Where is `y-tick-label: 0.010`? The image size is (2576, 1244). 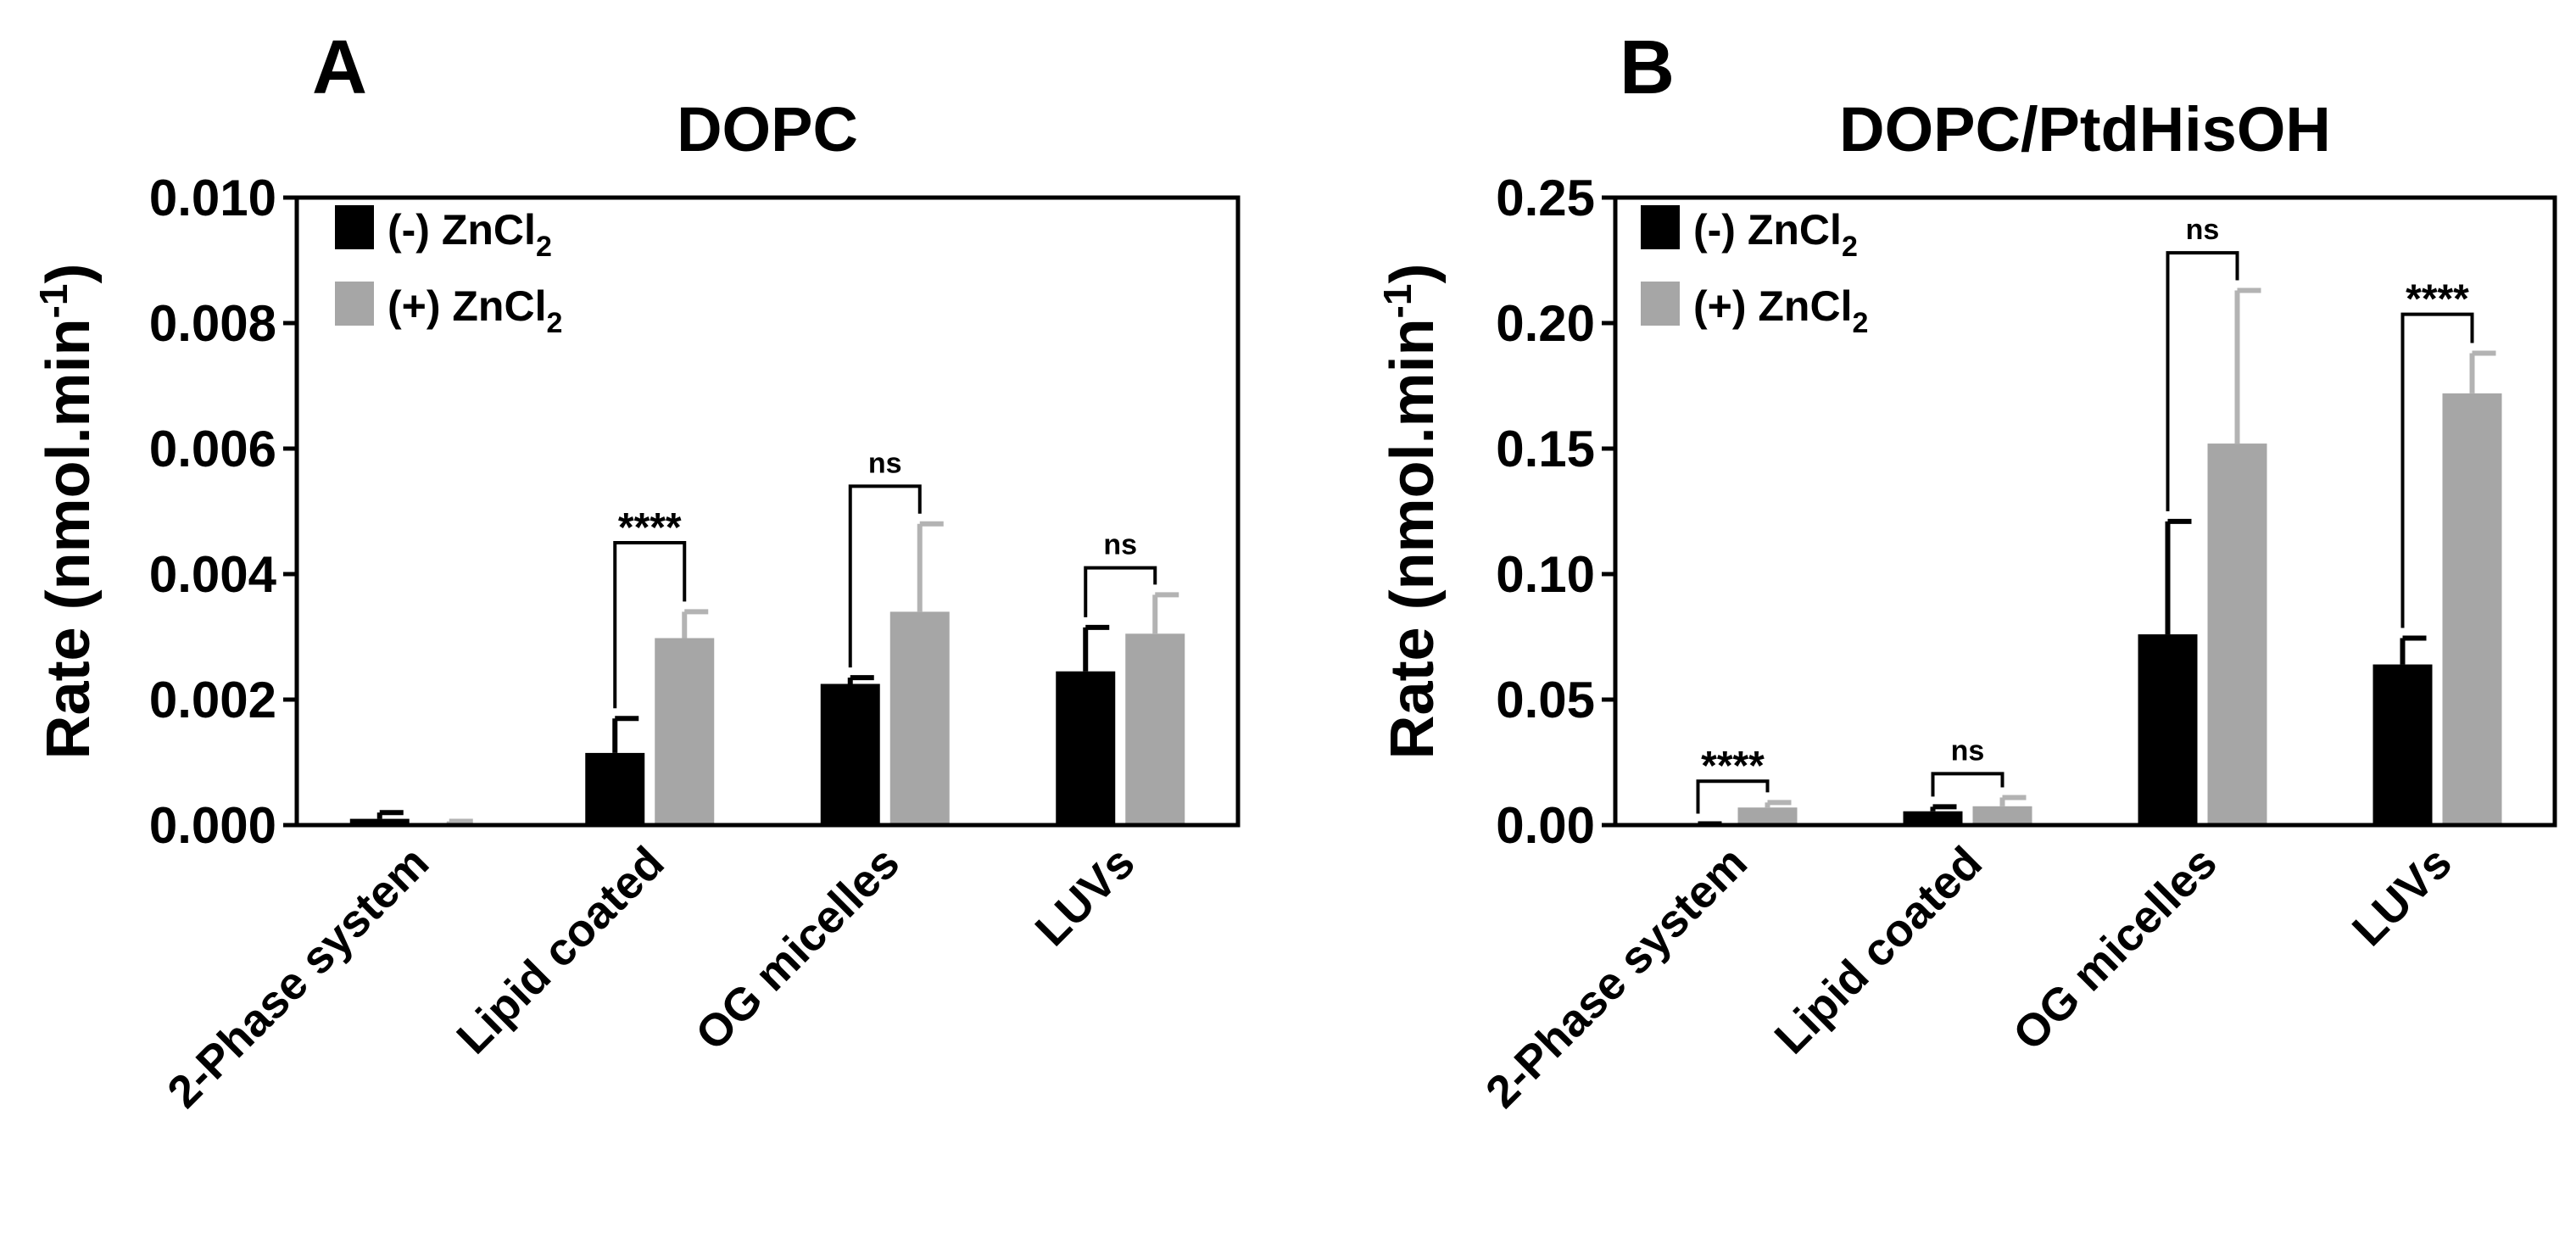
y-tick-label: 0.010 is located at coordinates (212, 198).